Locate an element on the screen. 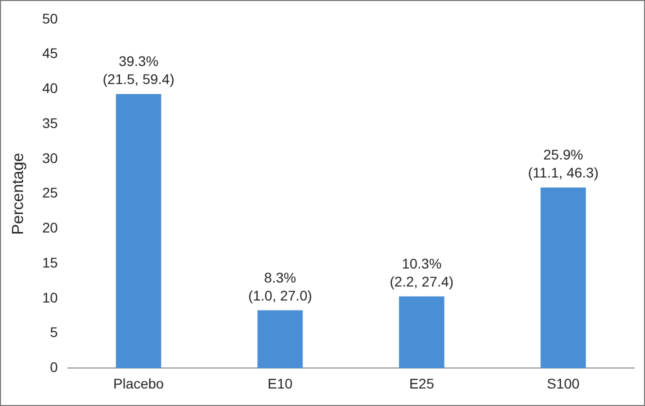  y-tick-label: 0 is located at coordinates (54, 367).